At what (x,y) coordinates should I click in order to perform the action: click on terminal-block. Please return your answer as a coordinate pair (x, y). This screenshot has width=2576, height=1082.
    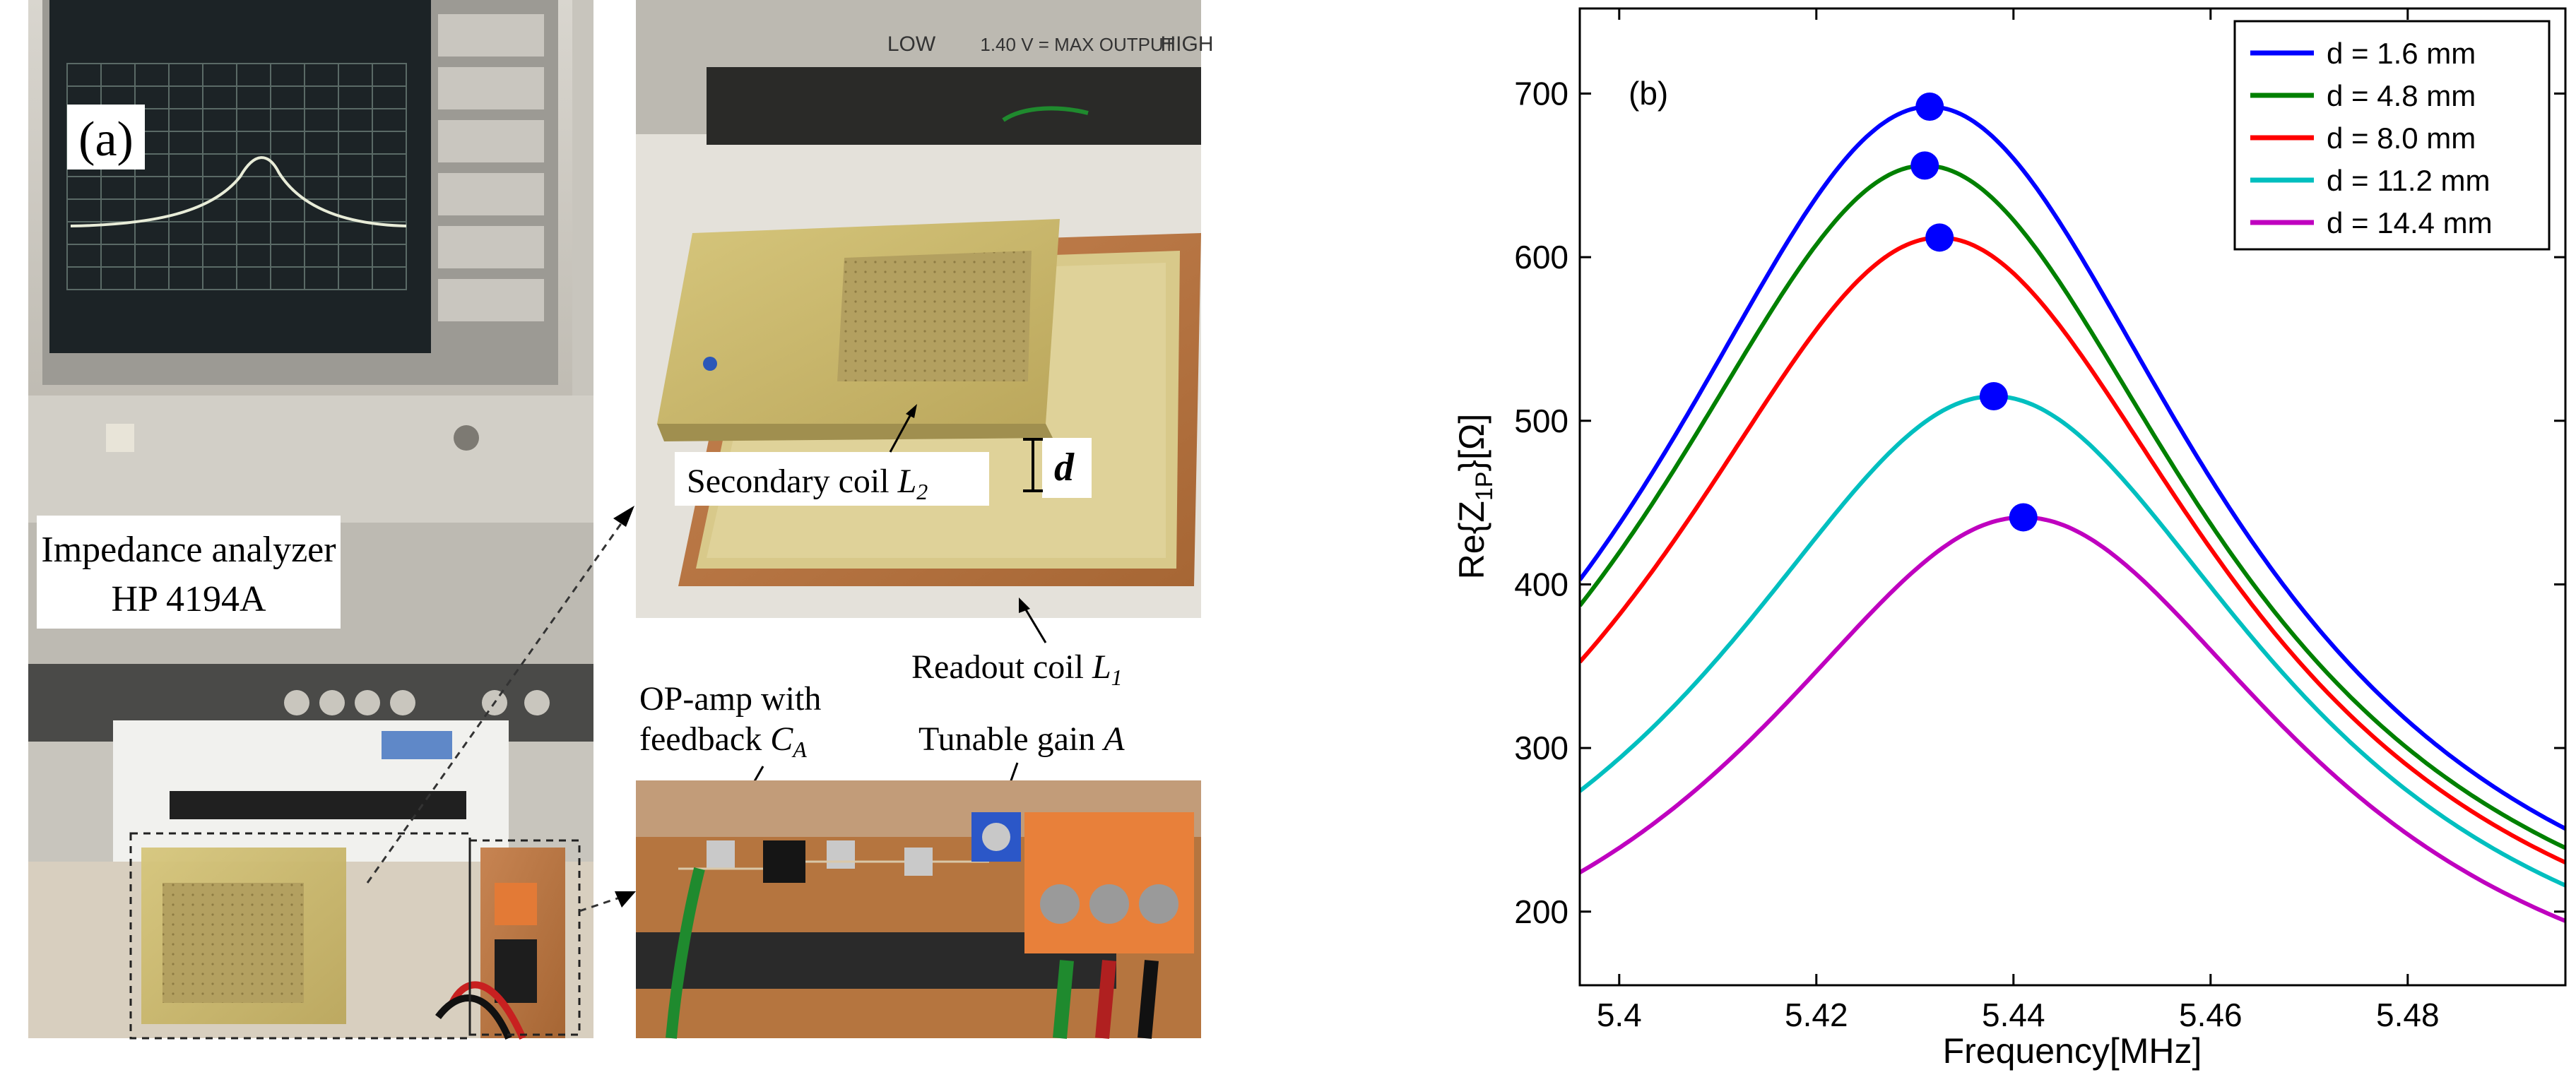
    Looking at the image, I should click on (1109, 882).